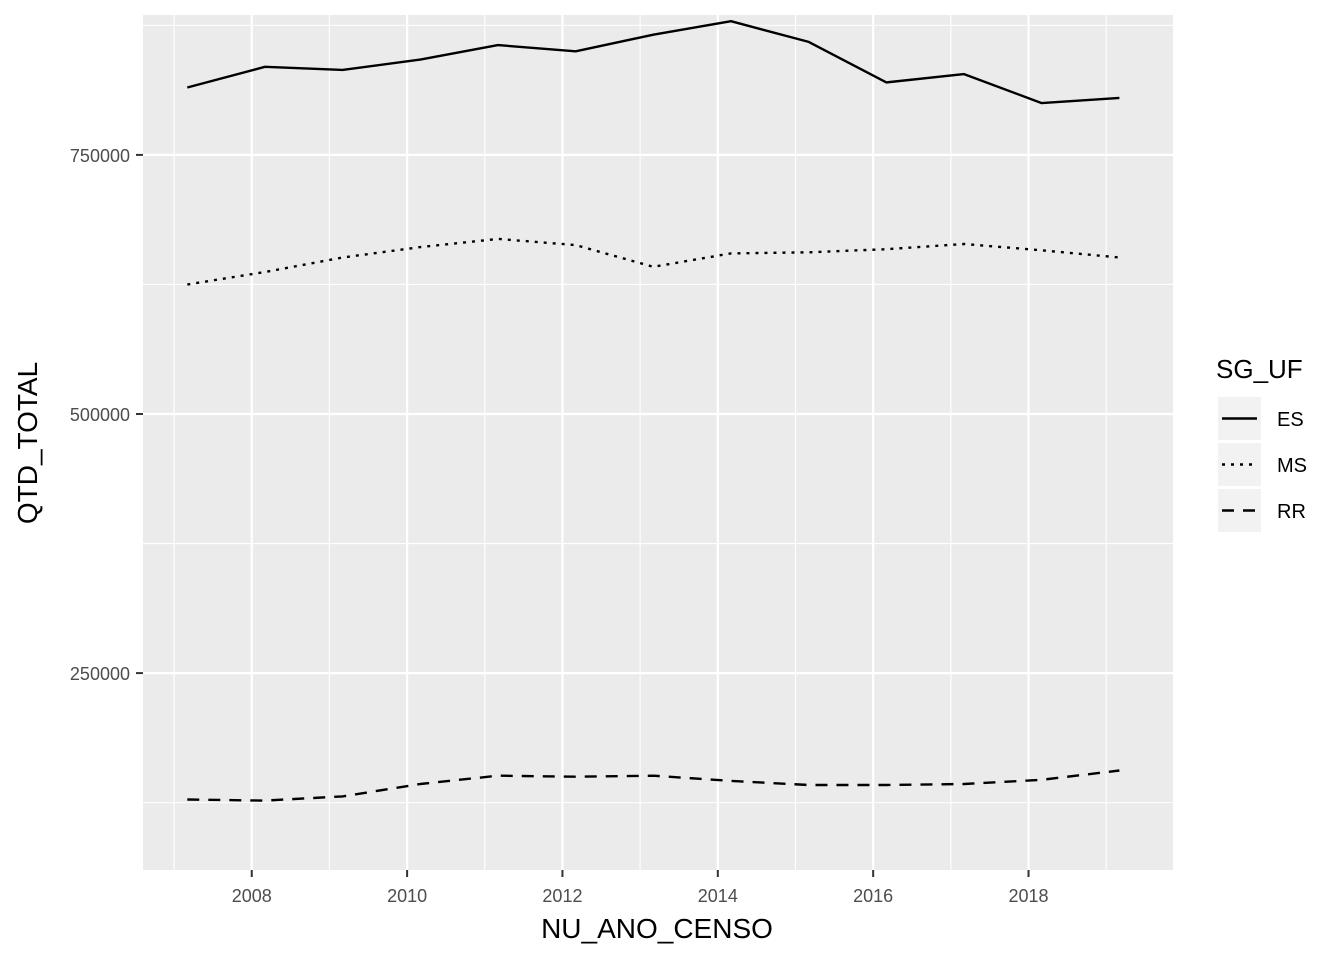  What do you see at coordinates (1262, 464) in the screenshot?
I see `legend-item-ms: MS` at bounding box center [1262, 464].